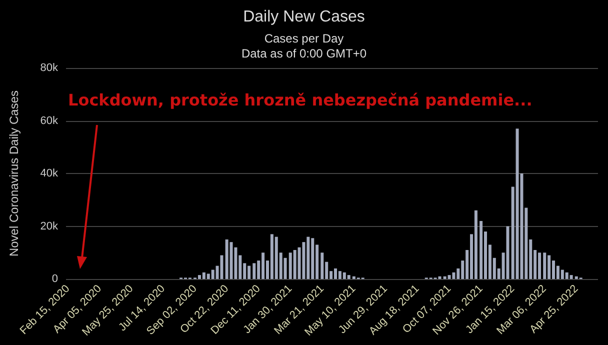  Describe the element at coordinates (304, 17) in the screenshot. I see `chart-title: Daily New Cases` at that location.